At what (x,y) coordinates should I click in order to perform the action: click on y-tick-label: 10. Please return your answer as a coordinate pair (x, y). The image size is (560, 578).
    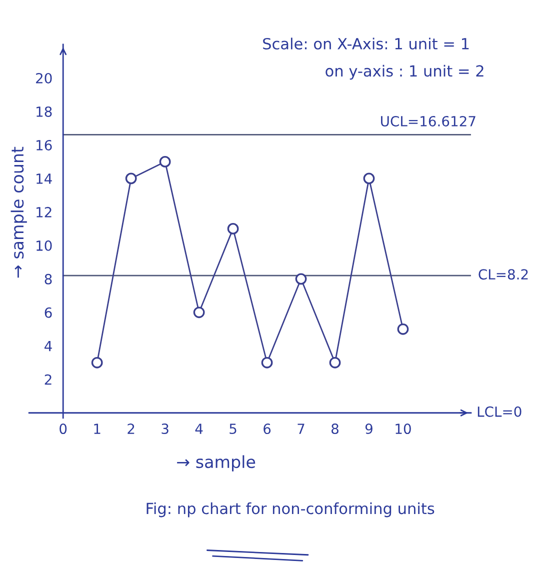
    Looking at the image, I should click on (44, 245).